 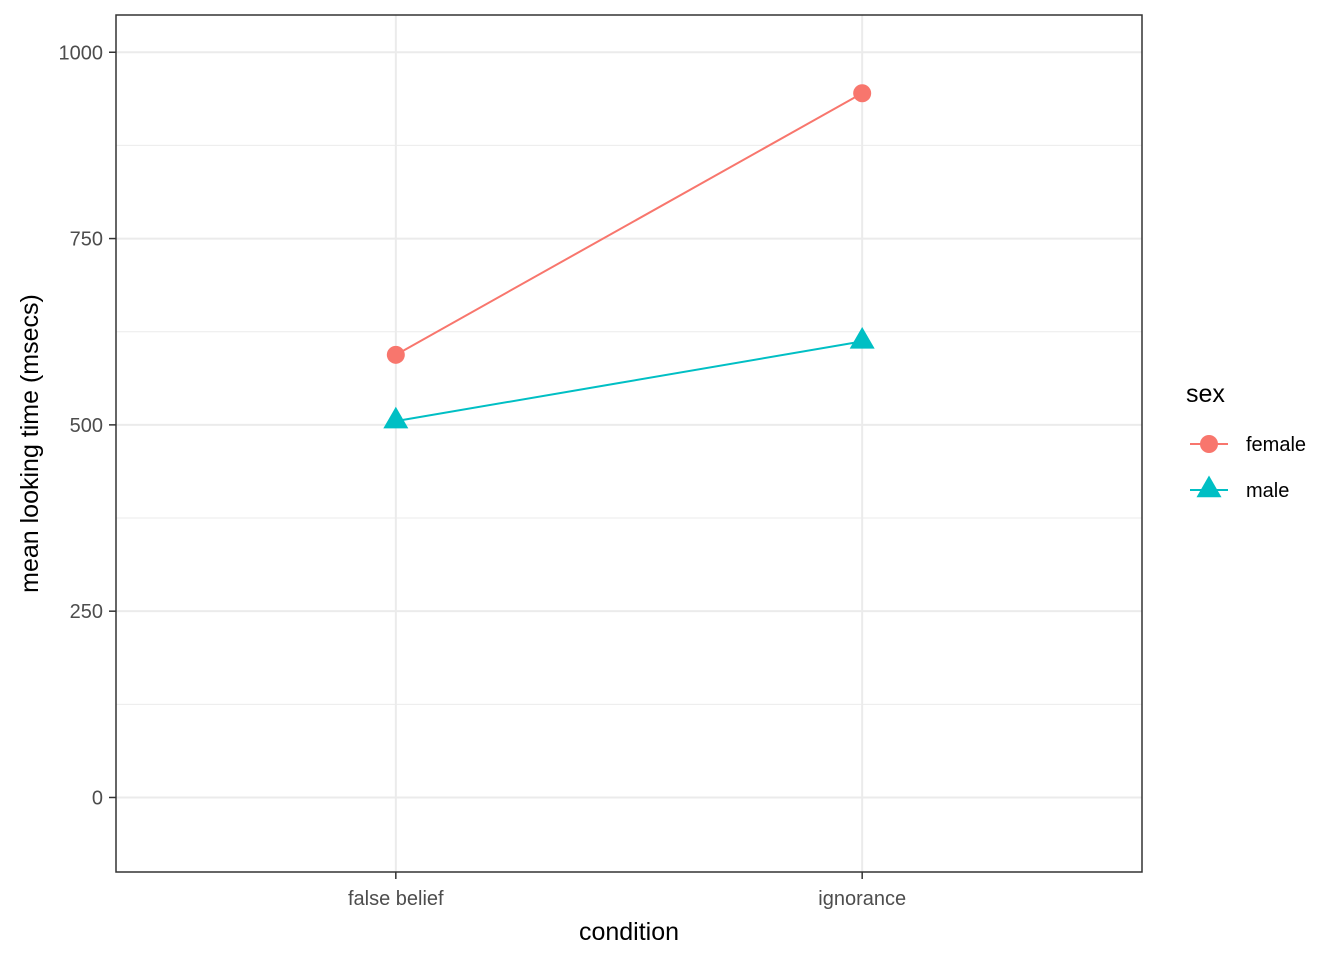 What do you see at coordinates (1267, 491) in the screenshot?
I see `legend-label: male` at bounding box center [1267, 491].